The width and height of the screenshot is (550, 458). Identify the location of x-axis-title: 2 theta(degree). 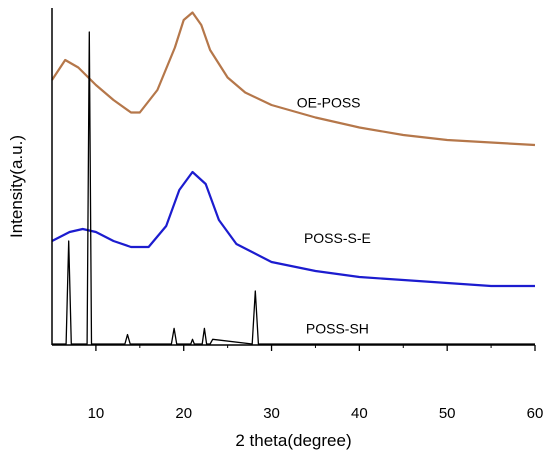
(293, 440).